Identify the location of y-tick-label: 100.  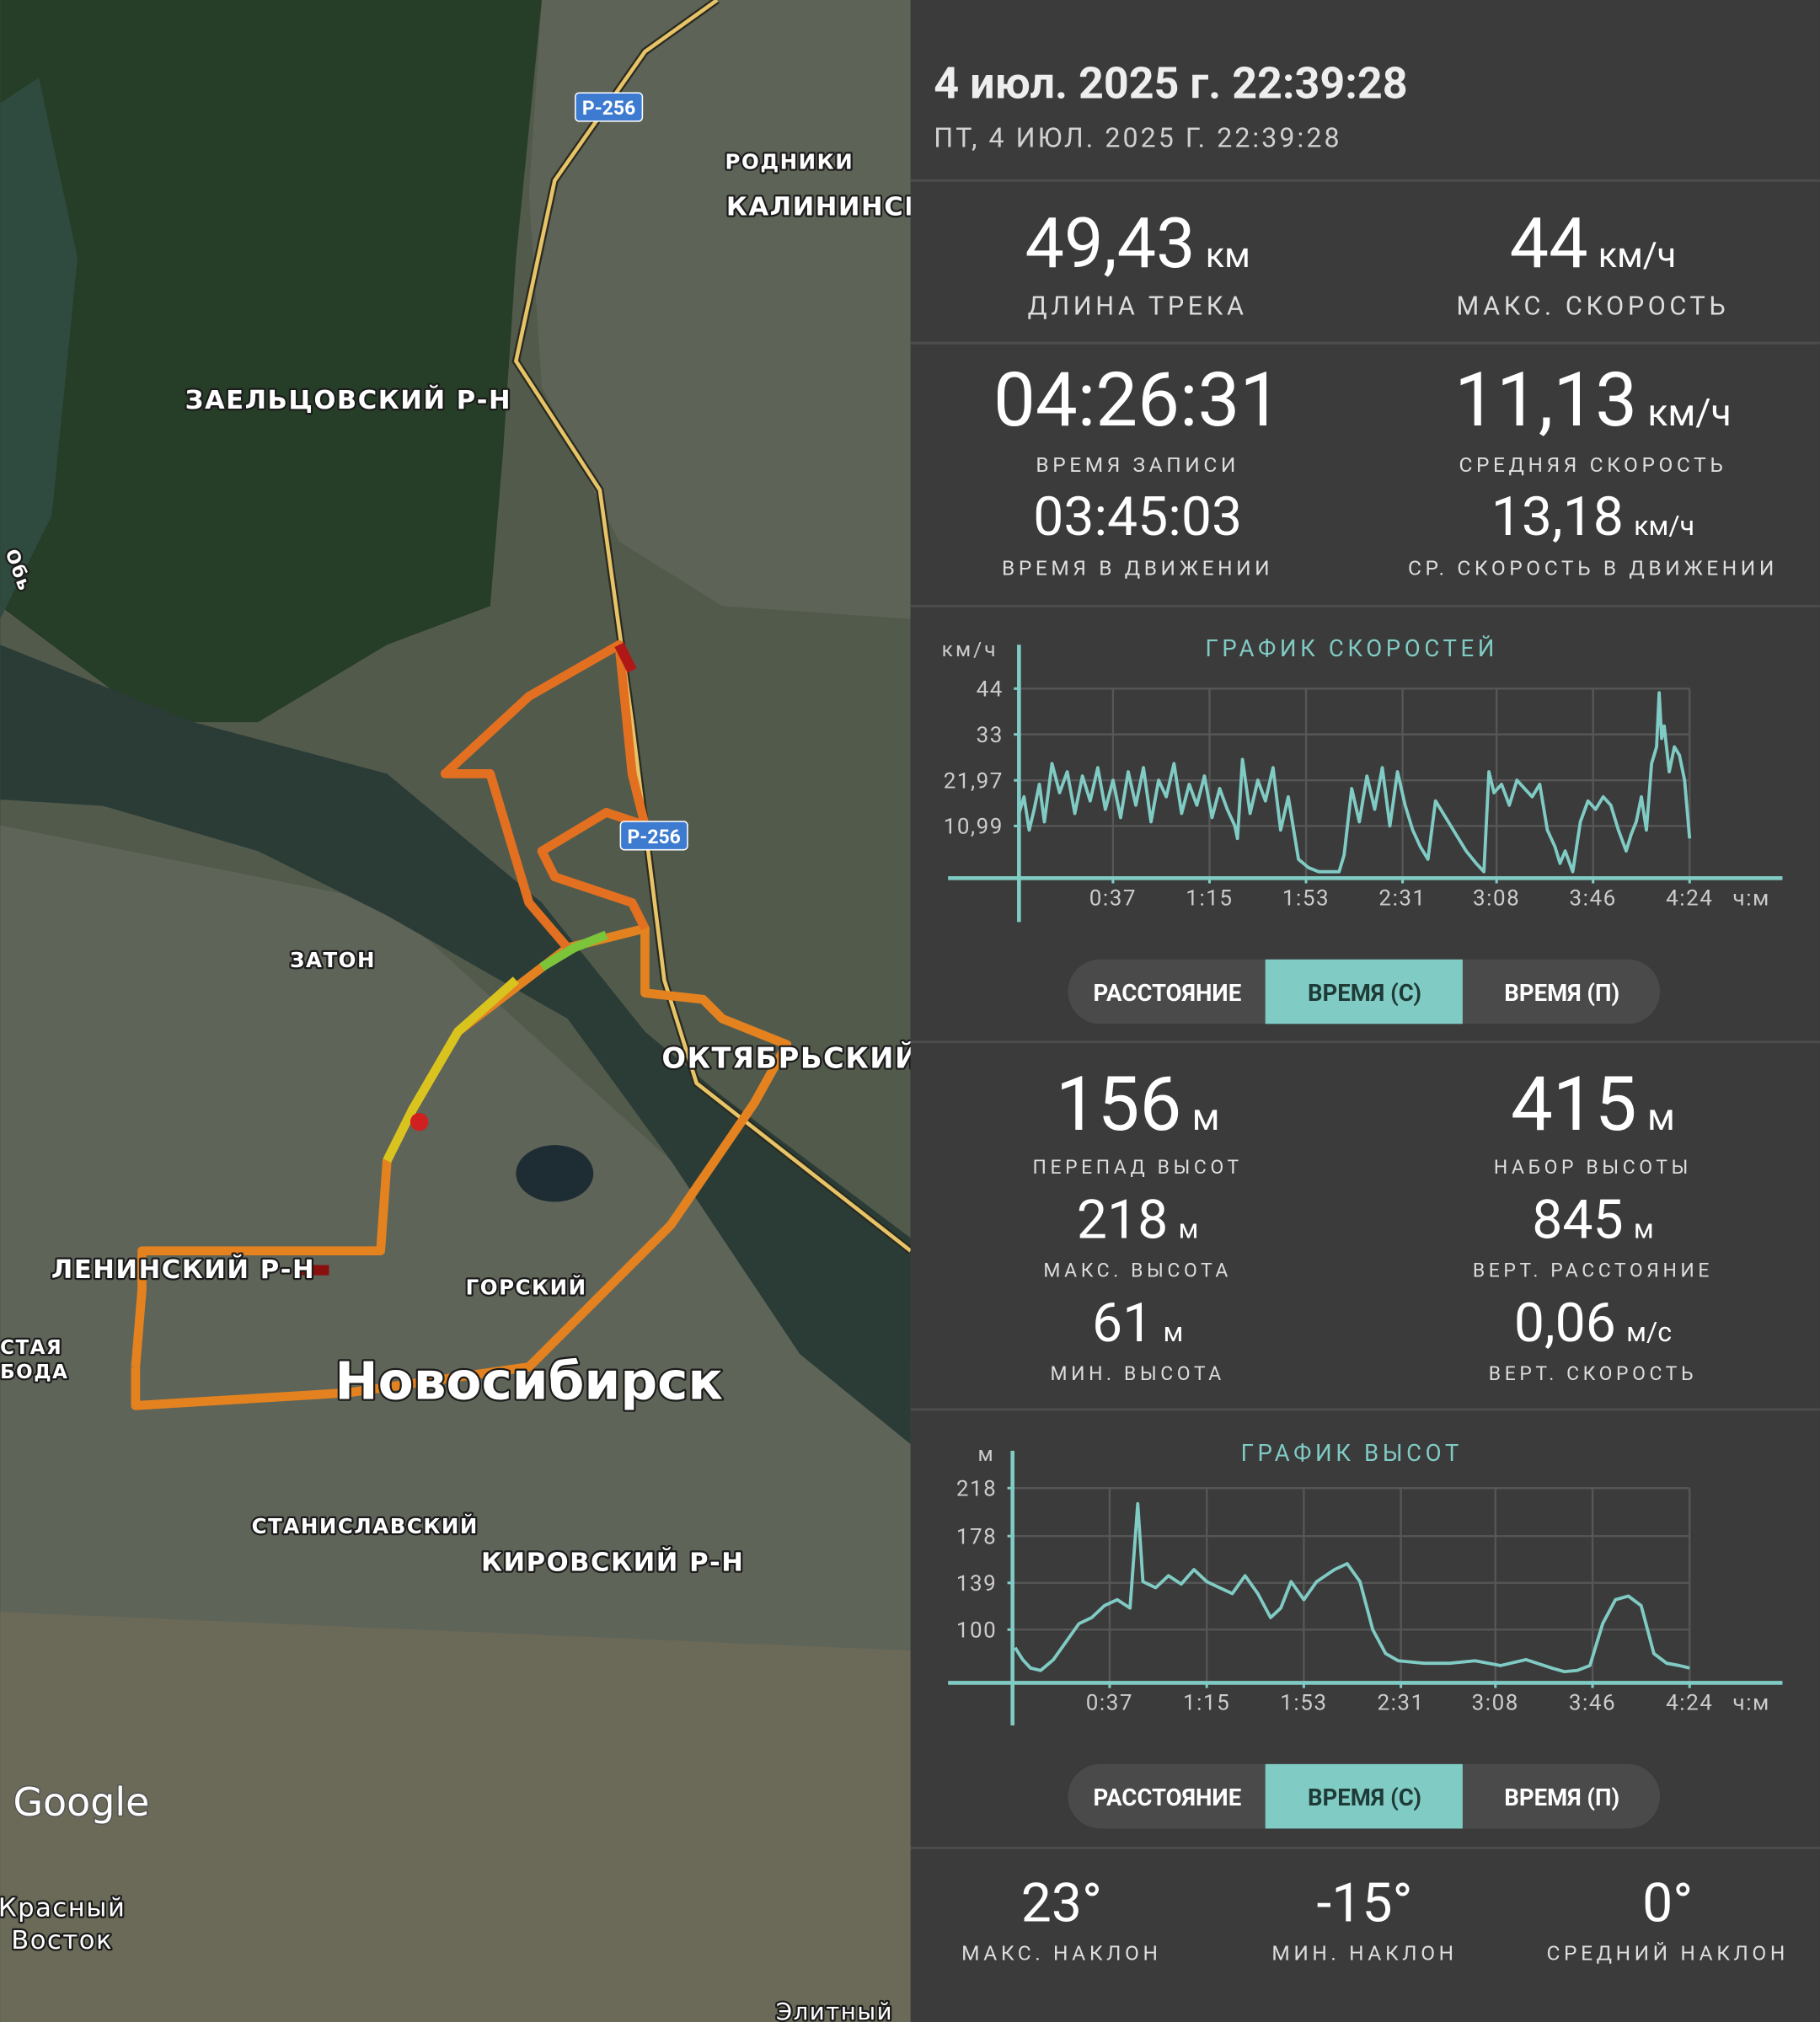
(976, 1630).